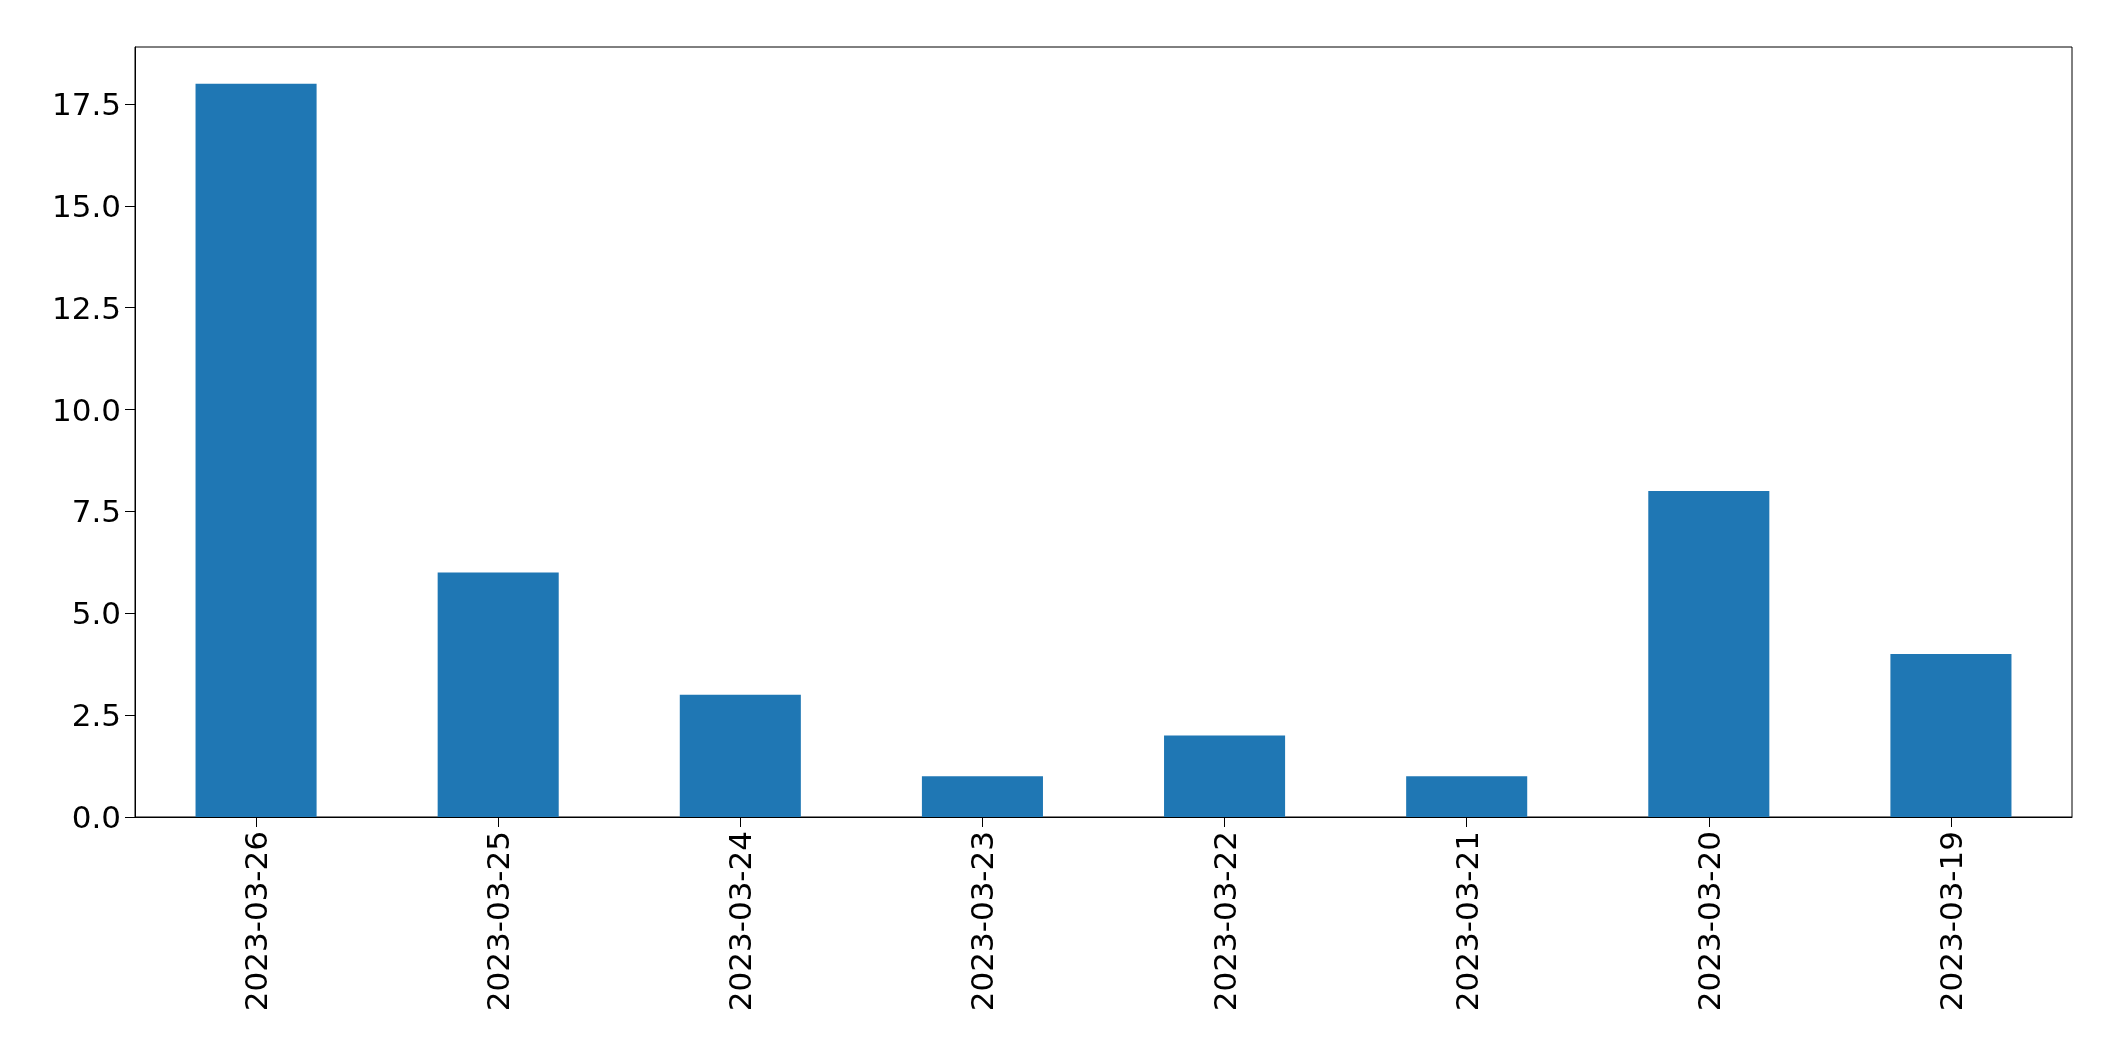  I want to click on y-tick-label: 12.5, so click(86, 307).